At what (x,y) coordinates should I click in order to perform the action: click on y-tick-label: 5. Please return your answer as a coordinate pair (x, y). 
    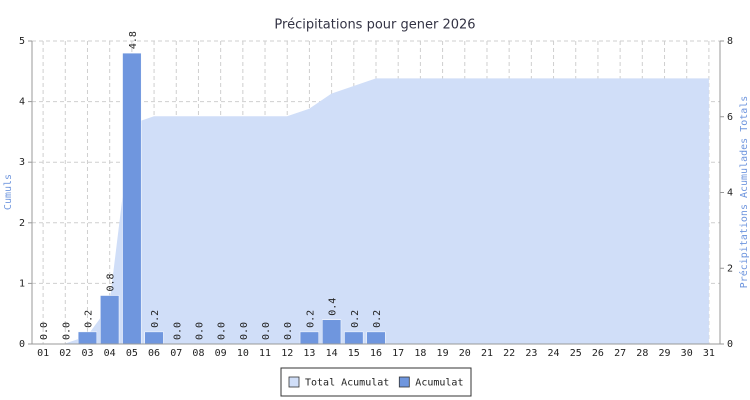
    Looking at the image, I should click on (22, 41).